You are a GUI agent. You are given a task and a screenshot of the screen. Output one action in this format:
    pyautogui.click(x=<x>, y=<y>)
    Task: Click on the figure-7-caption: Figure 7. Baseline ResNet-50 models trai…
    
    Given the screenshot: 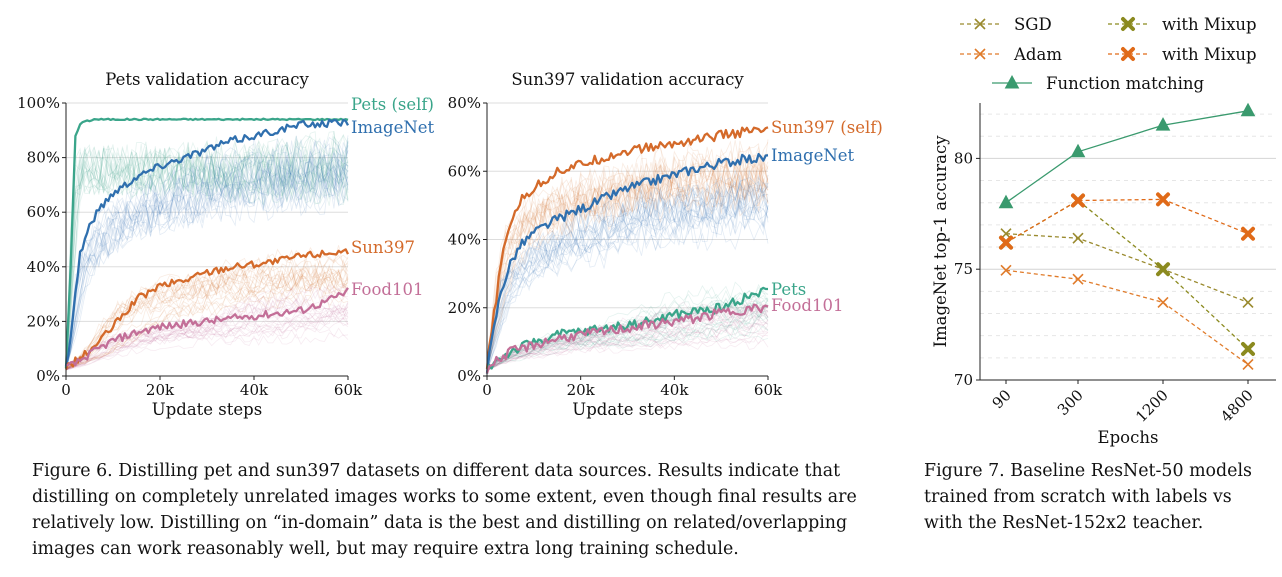 What is the action you would take?
    pyautogui.click(x=1088, y=497)
    